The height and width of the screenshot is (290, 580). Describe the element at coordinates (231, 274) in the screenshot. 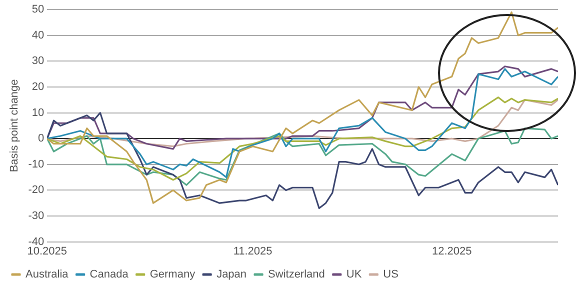

I see `legend-label: Japan` at that location.